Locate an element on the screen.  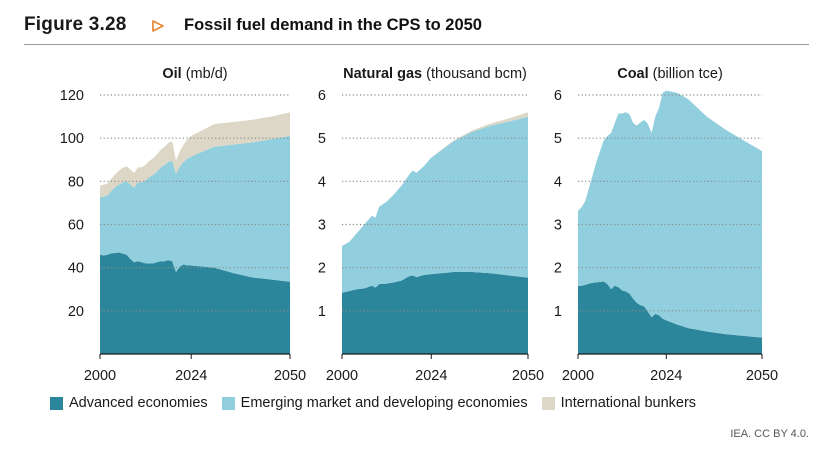
natural-gas-ytick-label-3: 3 is located at coordinates (322, 226).